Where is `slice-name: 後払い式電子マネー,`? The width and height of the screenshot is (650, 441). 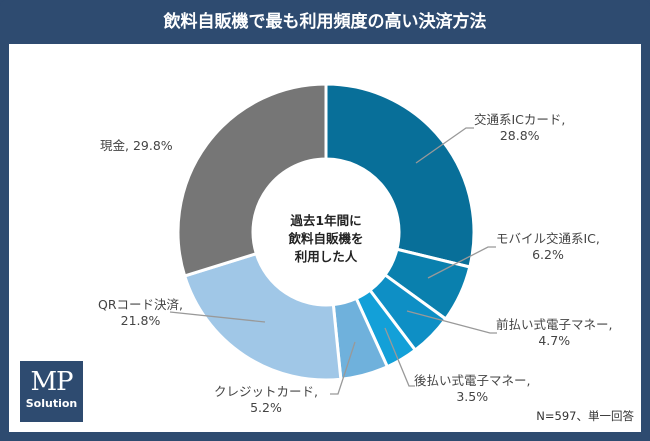
slice-name: 後払い式電子マネー, is located at coordinates (472, 380).